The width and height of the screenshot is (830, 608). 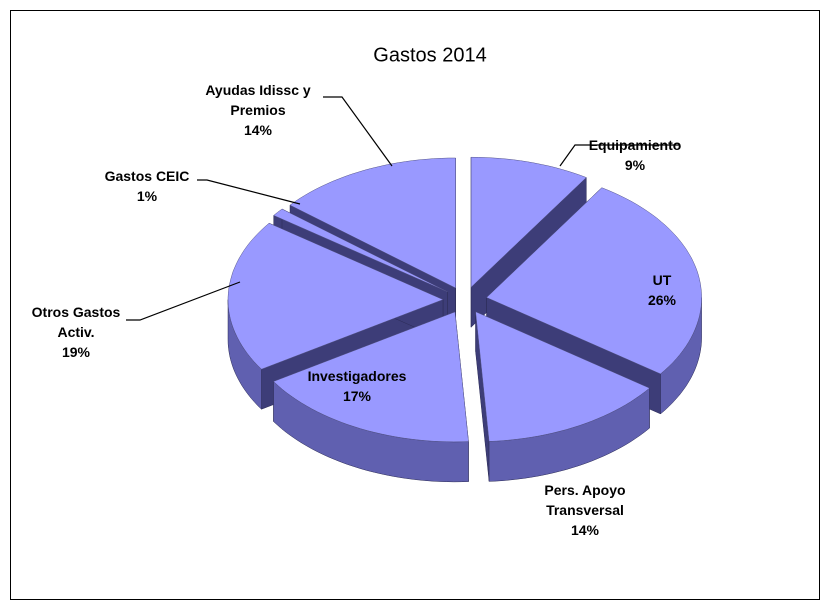 What do you see at coordinates (662, 280) in the screenshot?
I see `category-name: UT` at bounding box center [662, 280].